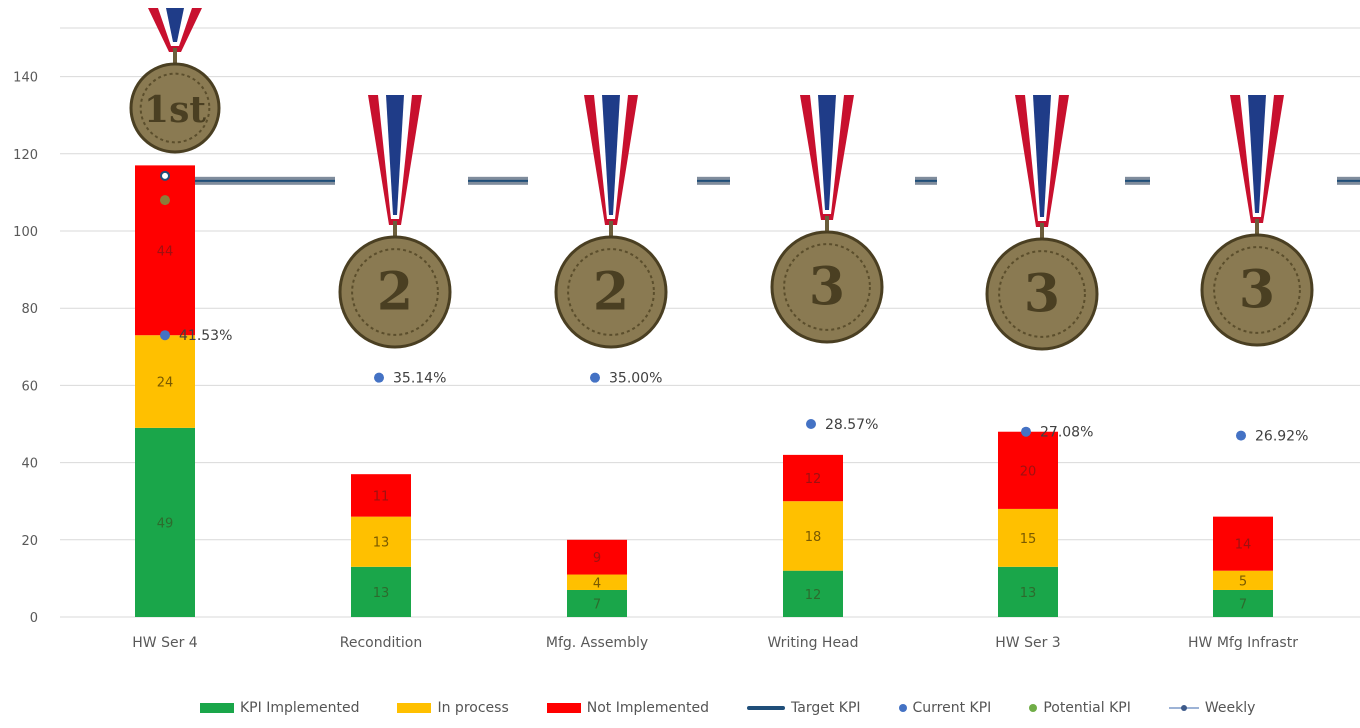 The height and width of the screenshot is (728, 1360). I want to click on legend-label-potential: Potential KPI, so click(1087, 708).